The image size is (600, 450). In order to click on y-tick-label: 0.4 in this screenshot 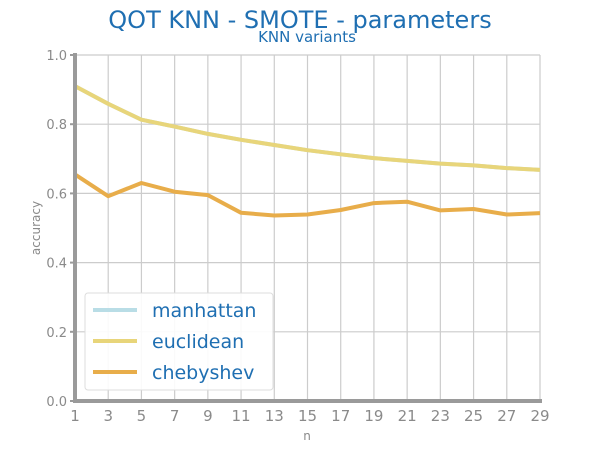, I will do `click(56, 264)`.